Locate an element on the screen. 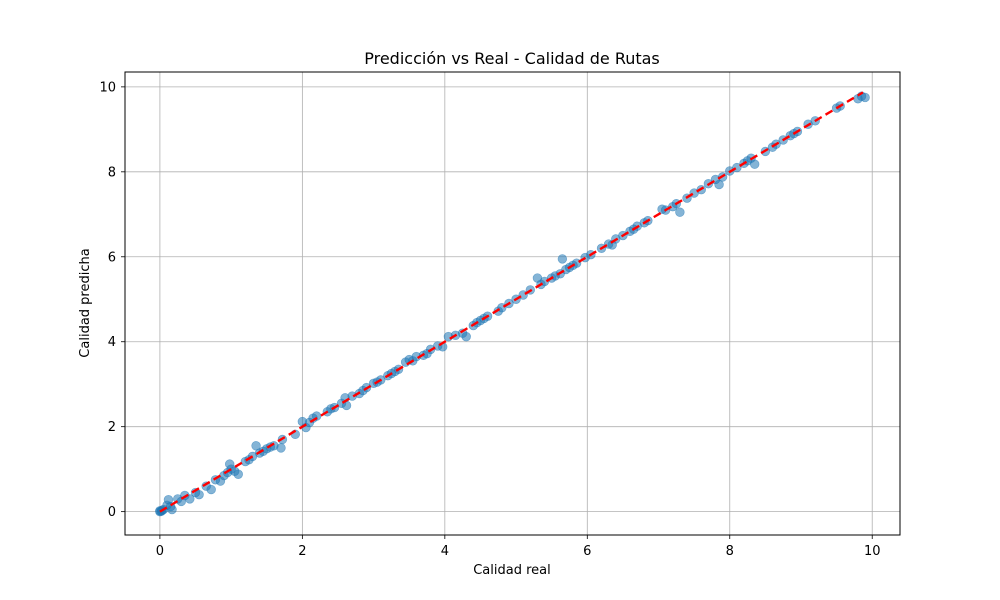  x-tick-label-8: 8 is located at coordinates (730, 551).